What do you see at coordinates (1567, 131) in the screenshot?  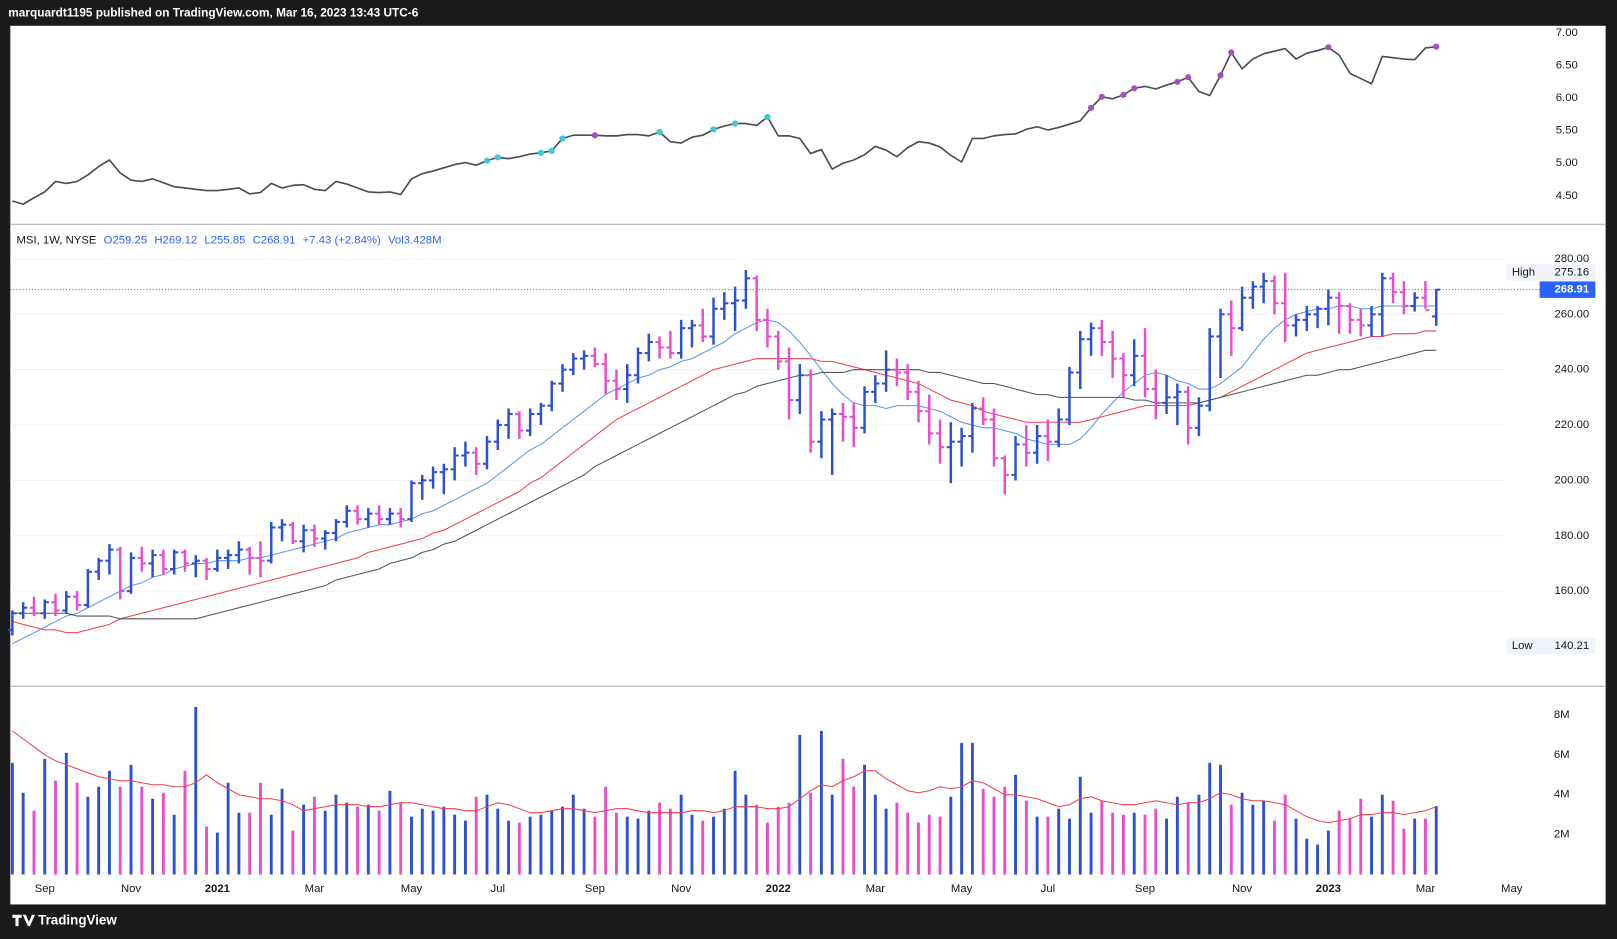 I see `y-tick-label: 5.50` at bounding box center [1567, 131].